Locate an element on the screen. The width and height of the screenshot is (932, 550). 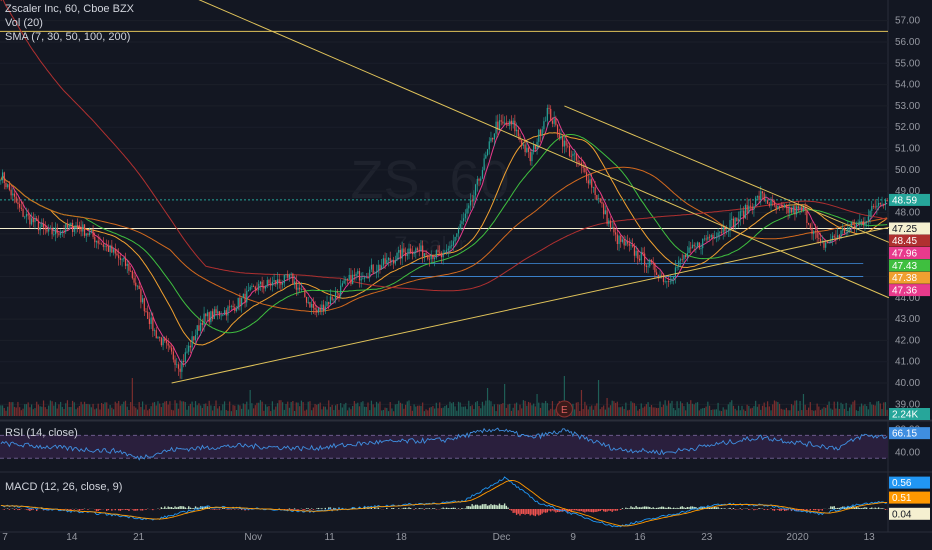
price-tag-4: 47.43 is located at coordinates (909, 265).